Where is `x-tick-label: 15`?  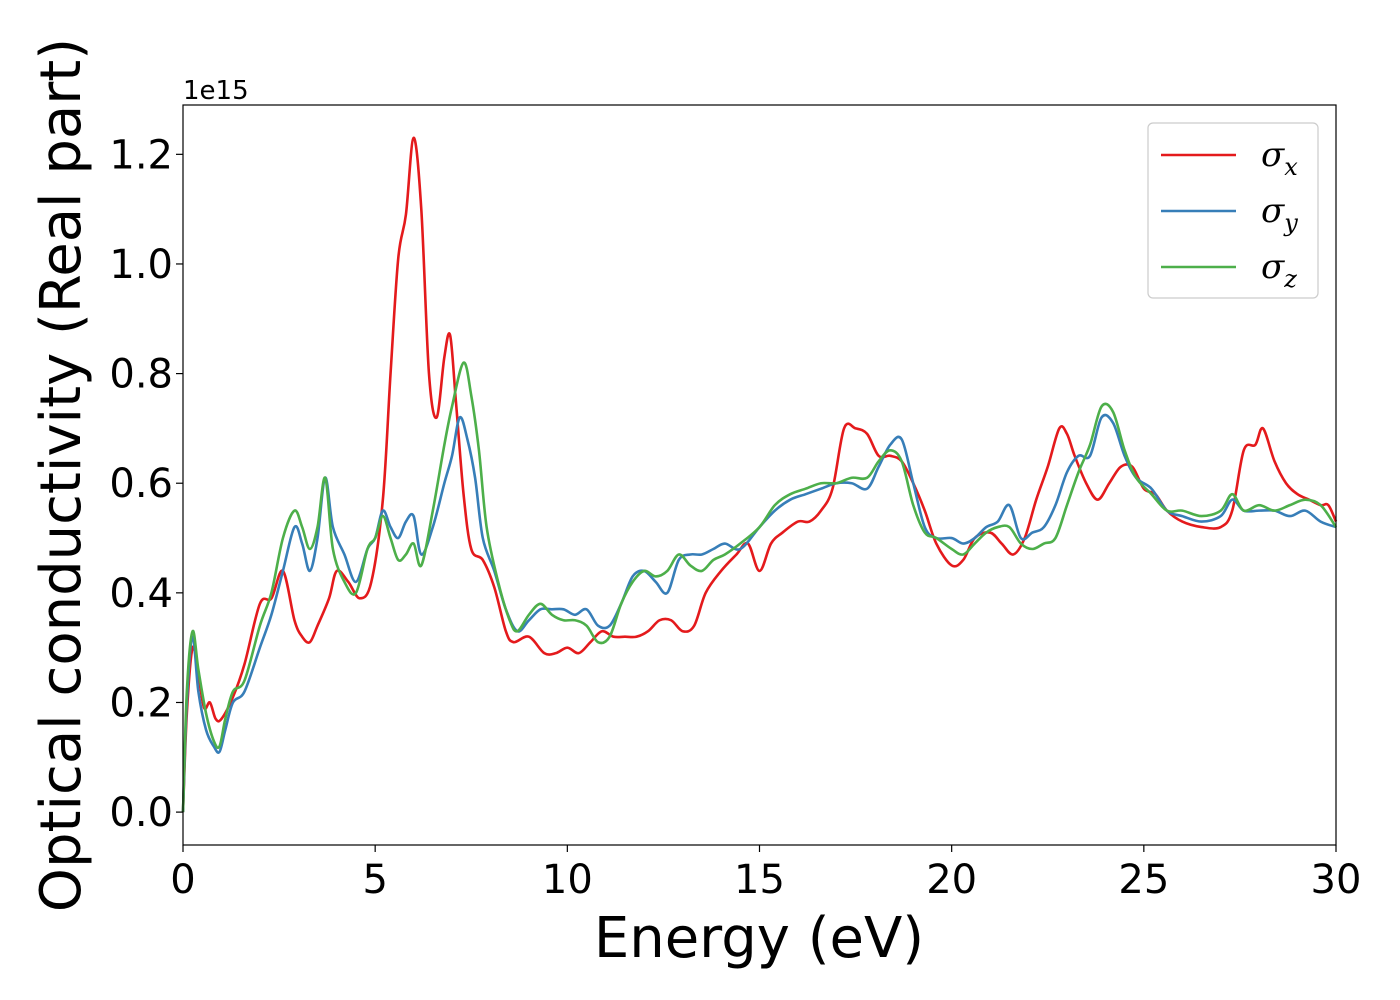
x-tick-label: 15 is located at coordinates (759, 880).